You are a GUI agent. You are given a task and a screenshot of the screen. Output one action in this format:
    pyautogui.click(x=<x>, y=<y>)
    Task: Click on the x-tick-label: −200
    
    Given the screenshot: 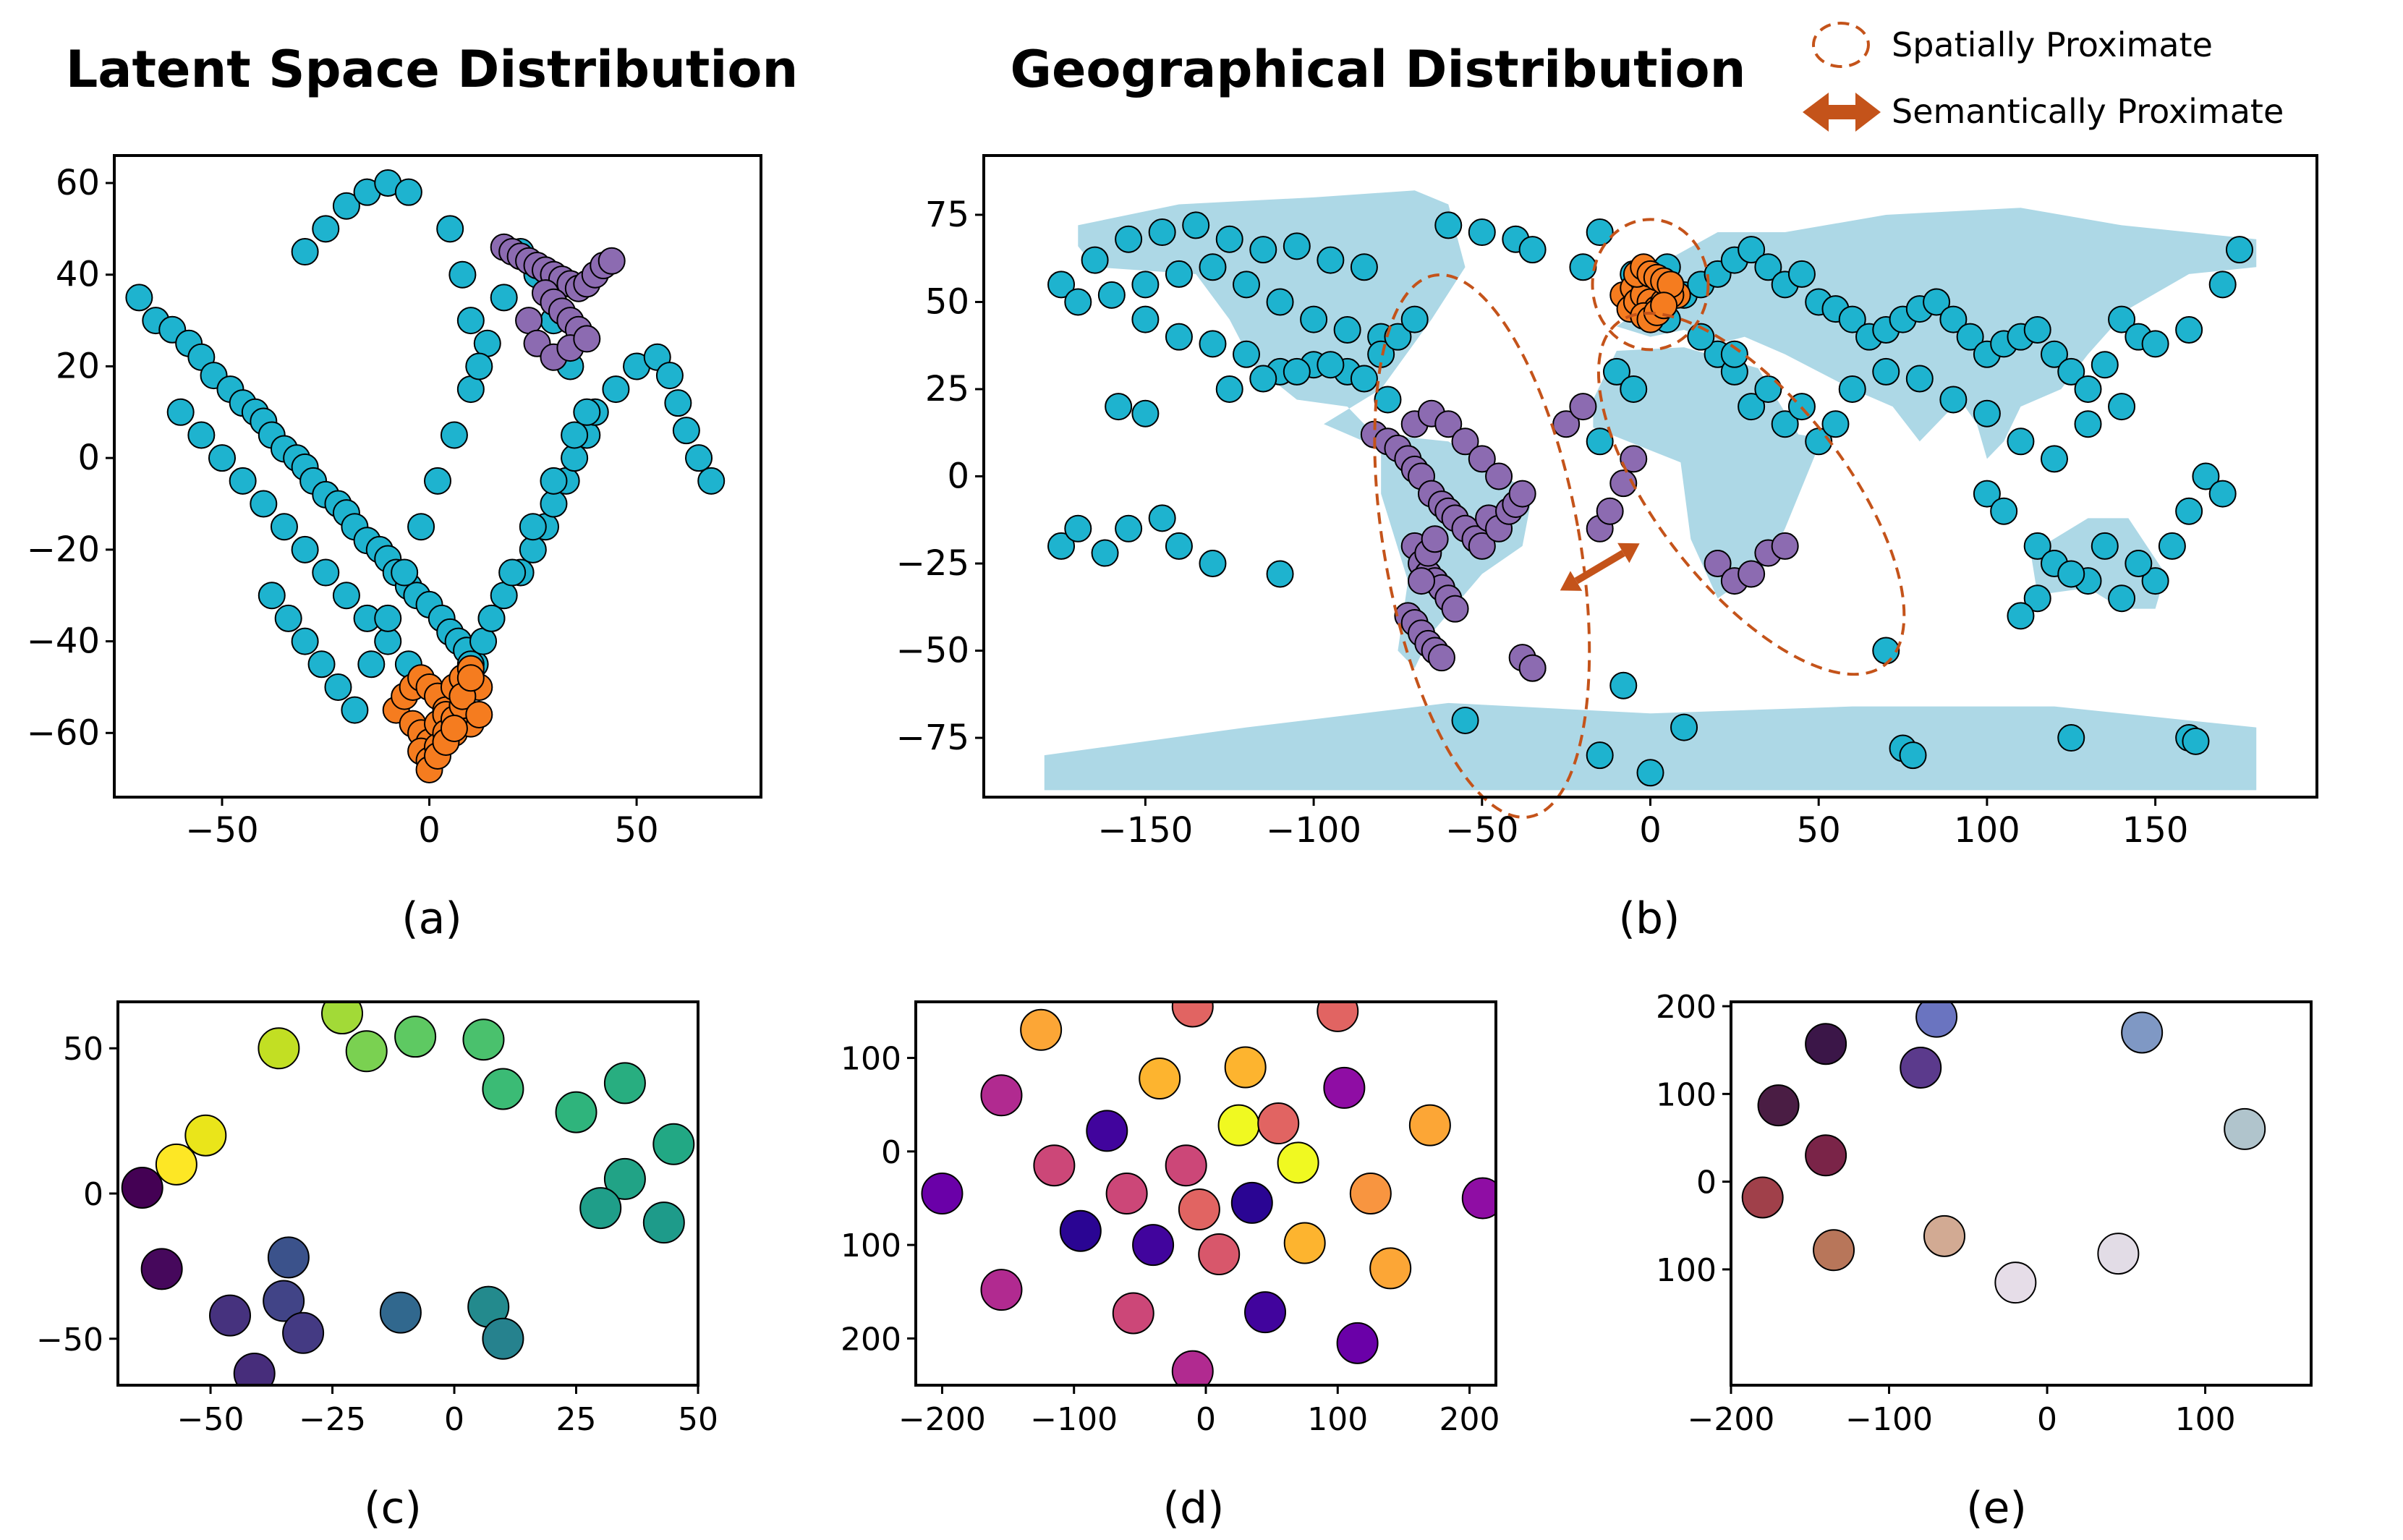 What is the action you would take?
    pyautogui.click(x=1732, y=1419)
    